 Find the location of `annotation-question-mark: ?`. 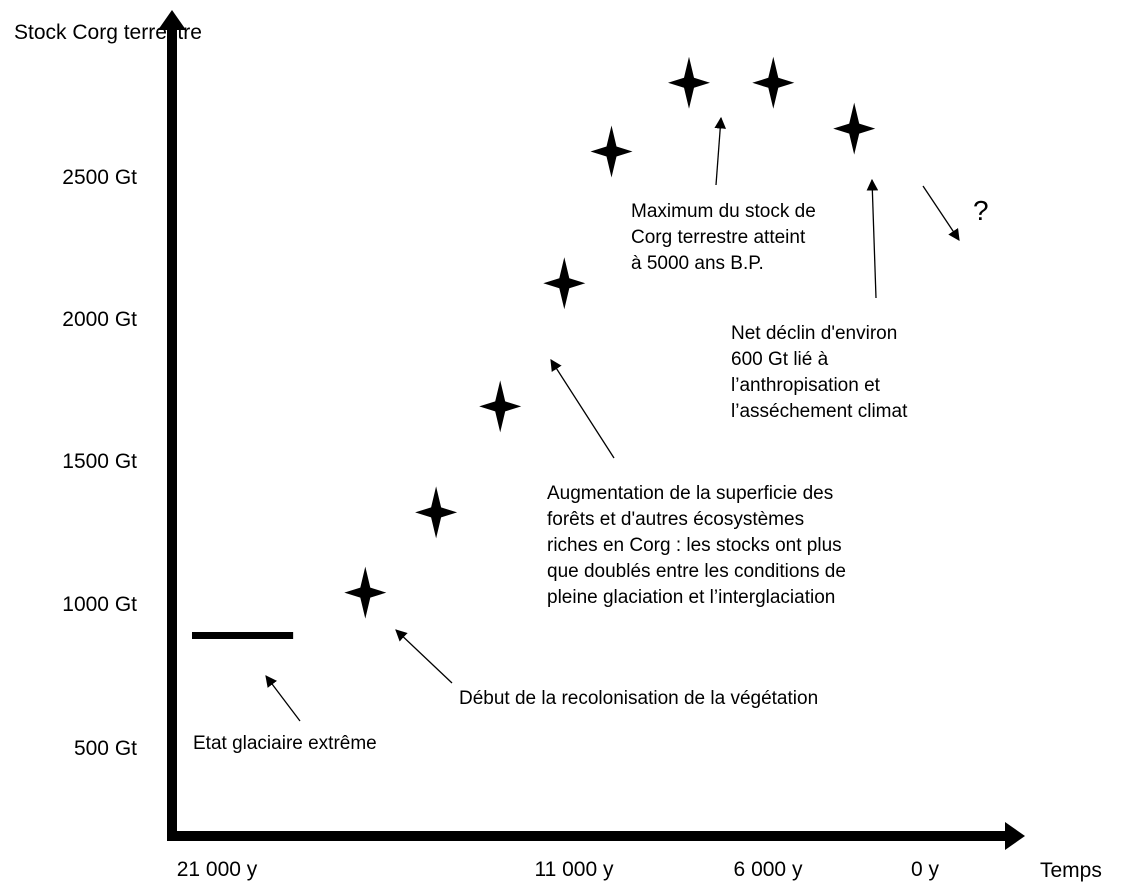

annotation-question-mark: ? is located at coordinates (981, 210).